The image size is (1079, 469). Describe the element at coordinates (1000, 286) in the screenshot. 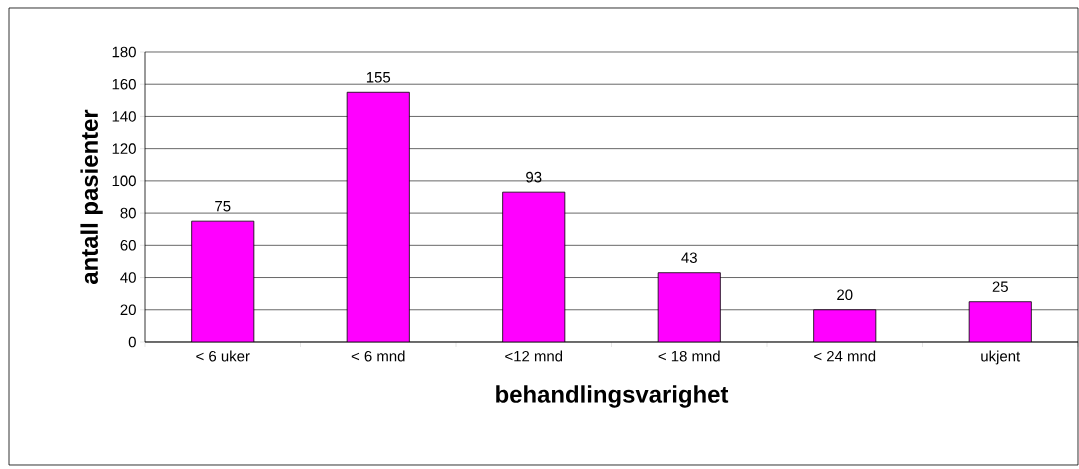

I see `data-label: 25` at that location.